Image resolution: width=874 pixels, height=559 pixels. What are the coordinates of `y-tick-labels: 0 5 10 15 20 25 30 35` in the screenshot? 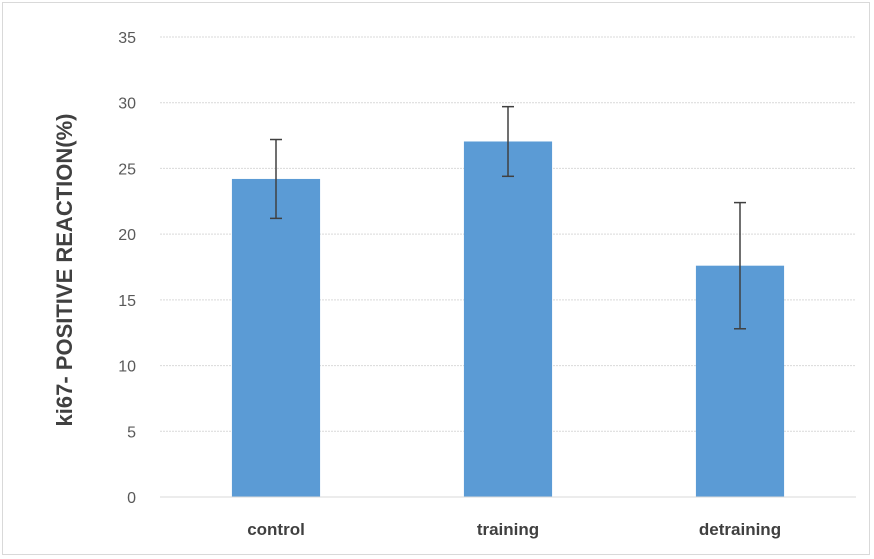 It's located at (127, 268).